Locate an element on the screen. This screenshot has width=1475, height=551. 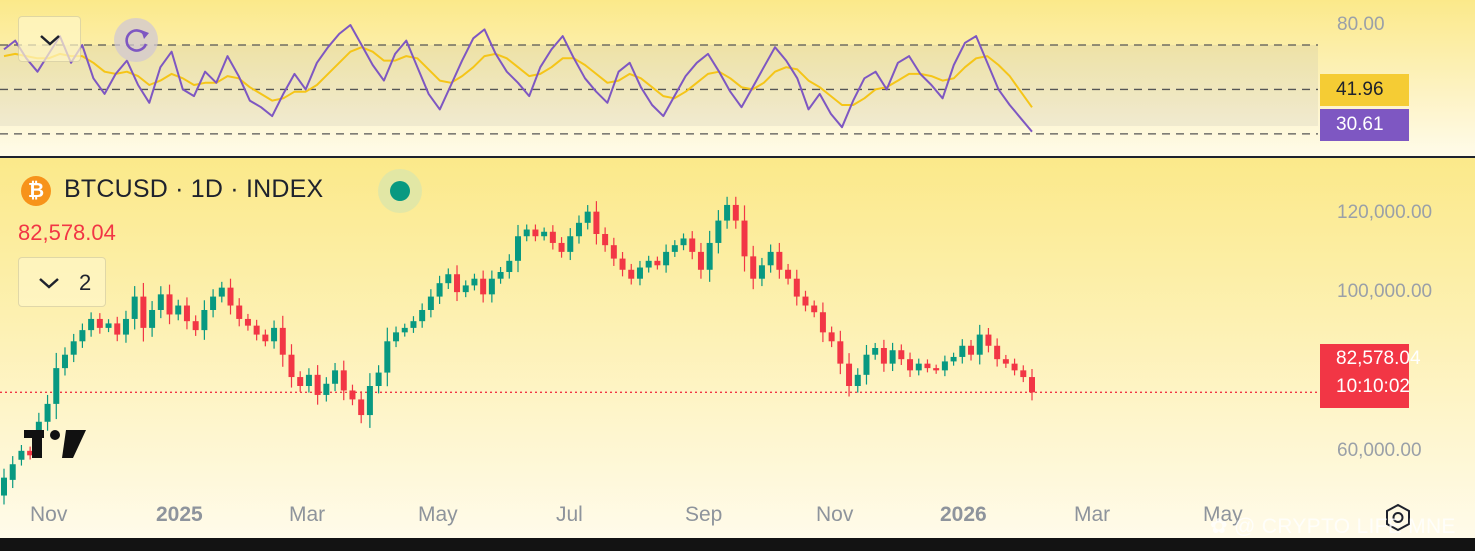
time-axis-tick: Nov is located at coordinates (835, 514).